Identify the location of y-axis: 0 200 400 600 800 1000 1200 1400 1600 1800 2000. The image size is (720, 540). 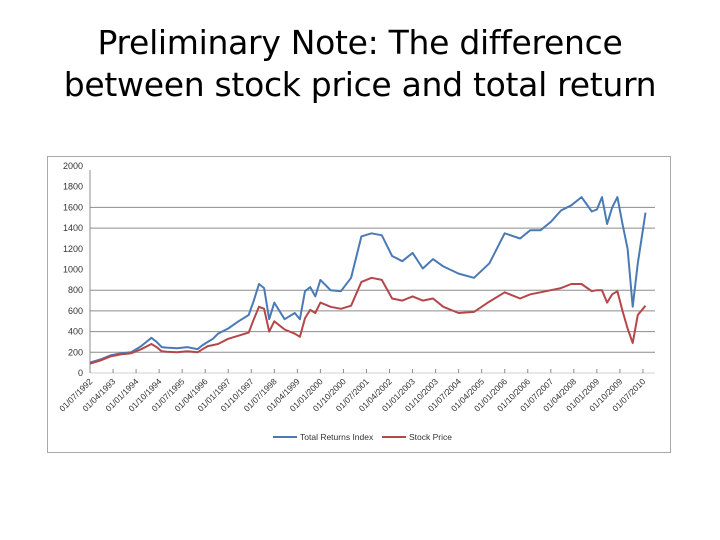
(77, 269).